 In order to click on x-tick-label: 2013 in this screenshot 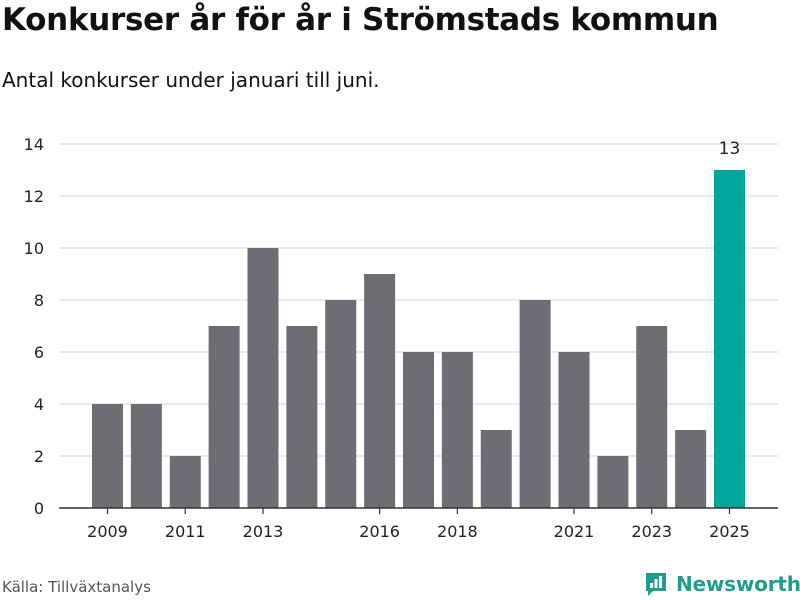, I will do `click(263, 531)`.